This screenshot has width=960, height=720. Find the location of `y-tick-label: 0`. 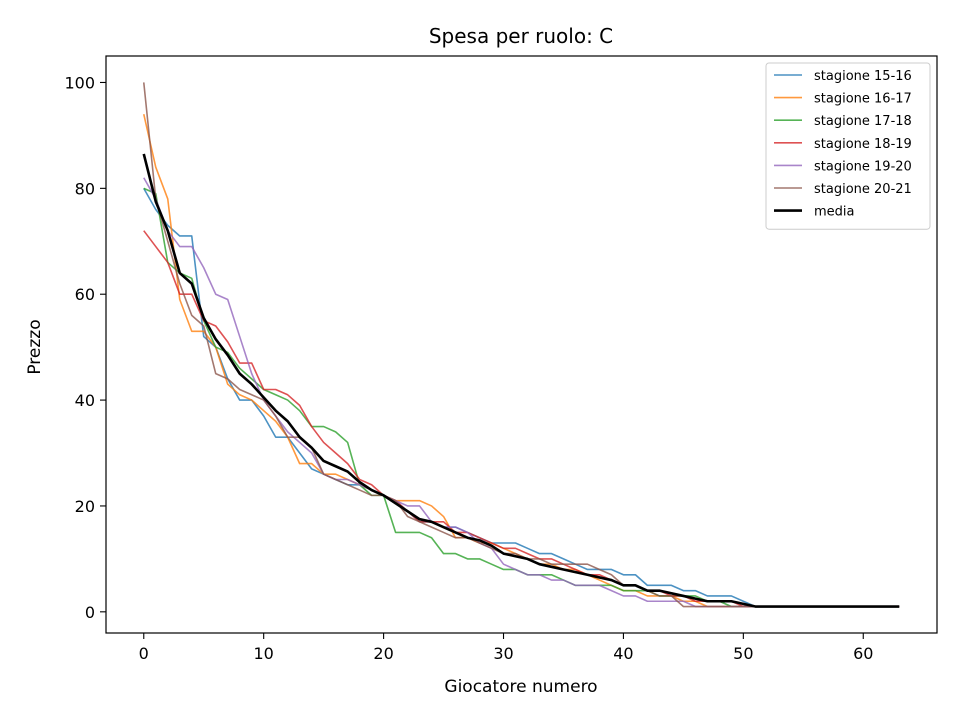

y-tick-label: 0 is located at coordinates (90, 612).